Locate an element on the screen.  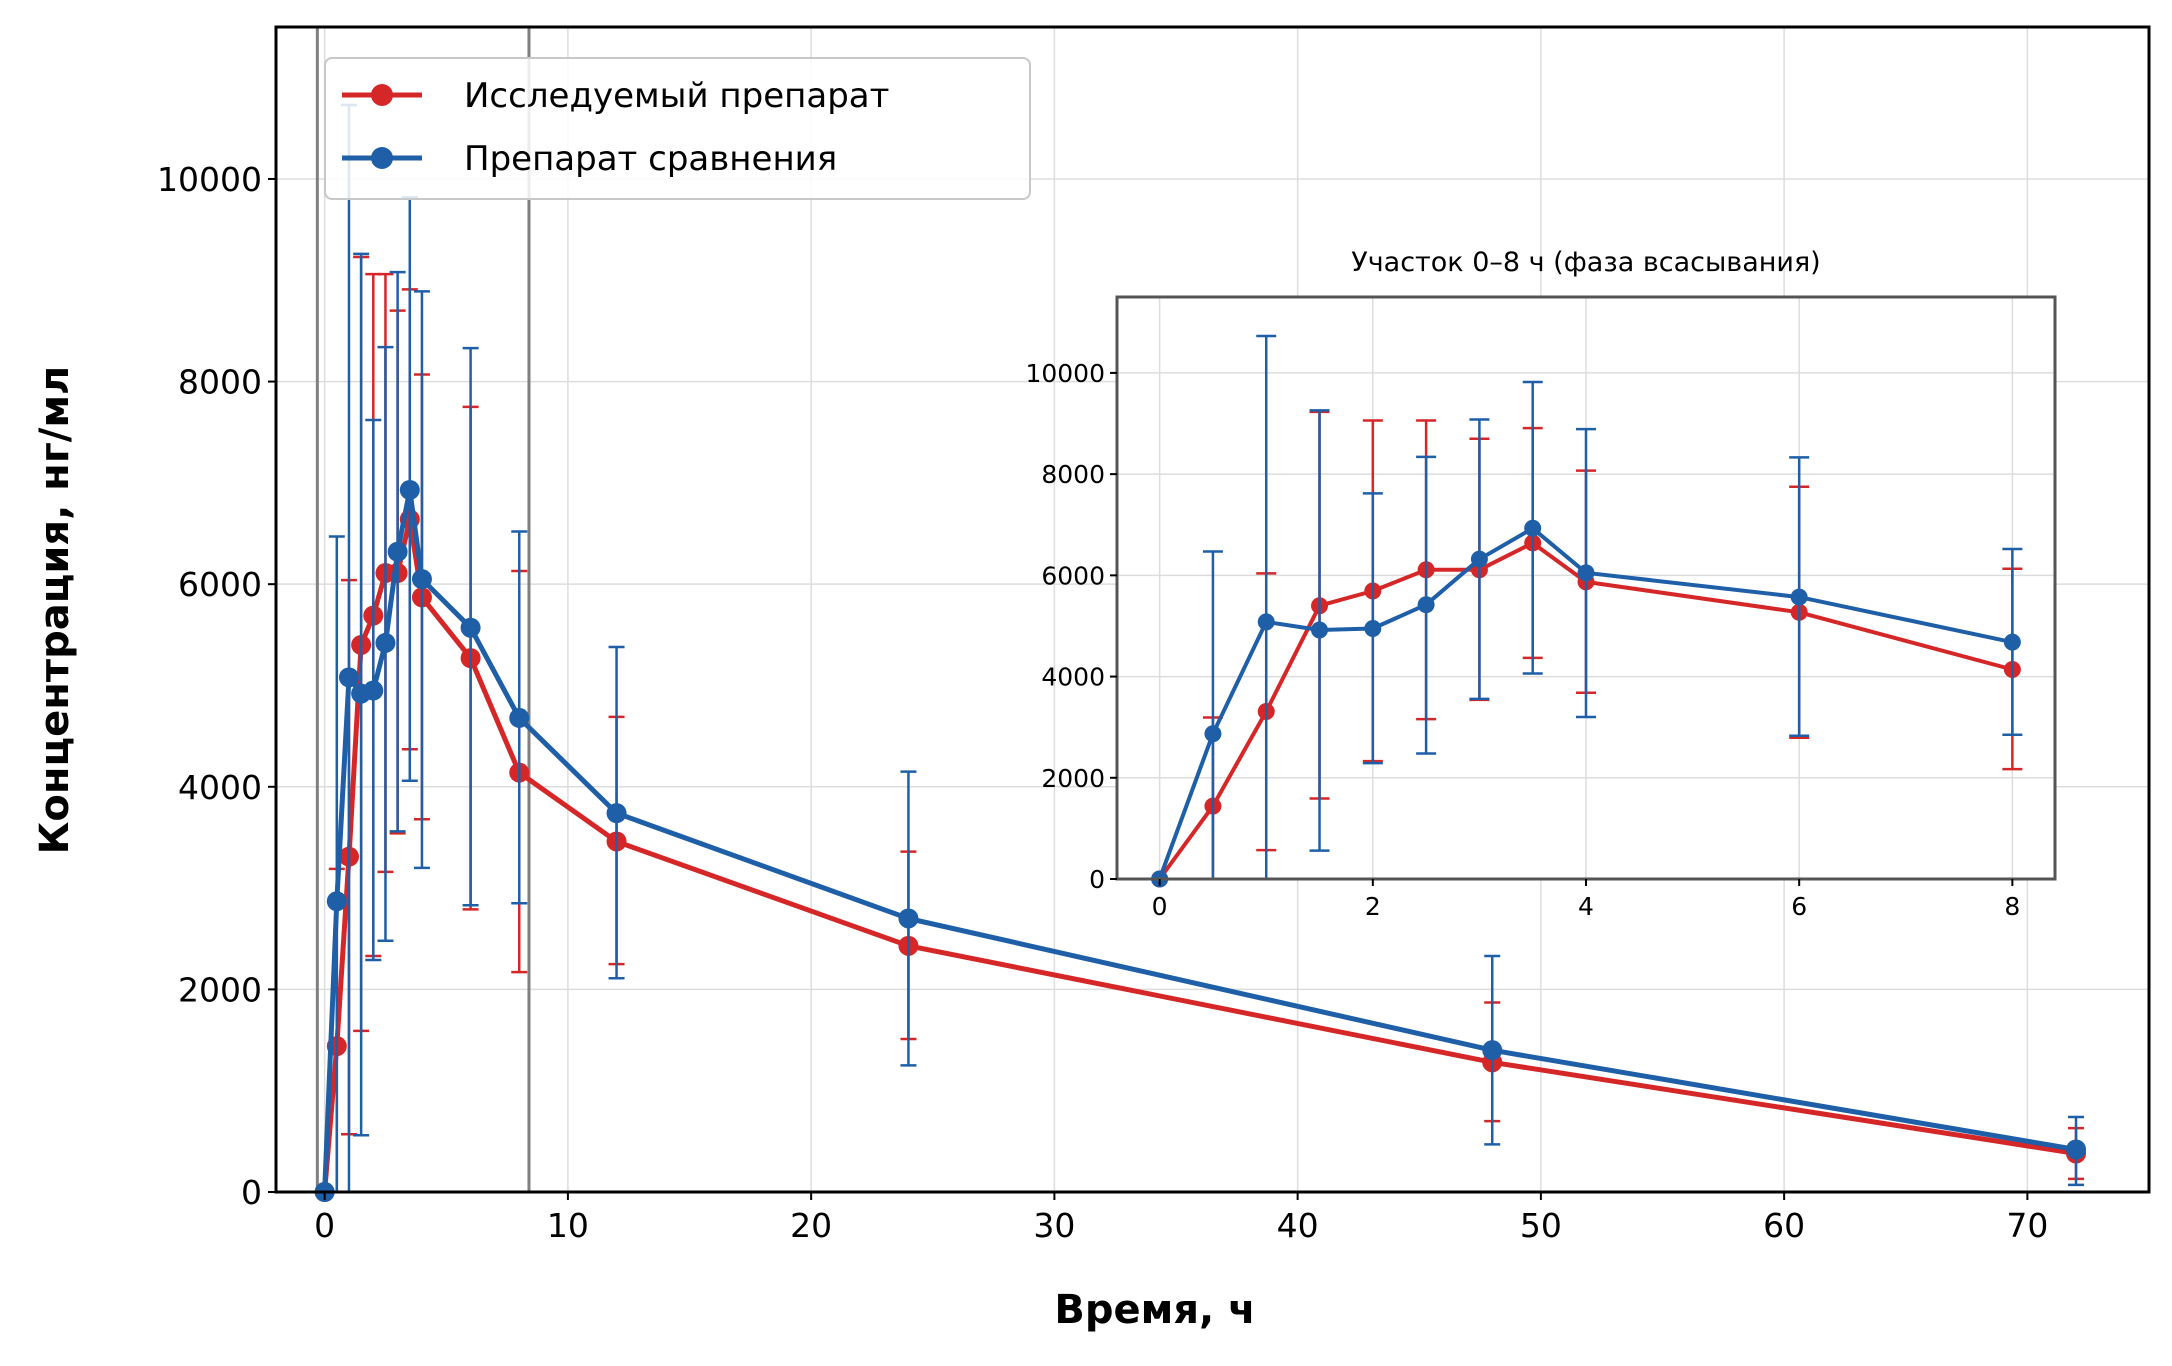
main-x-tick-label: 0 is located at coordinates (324, 1225).